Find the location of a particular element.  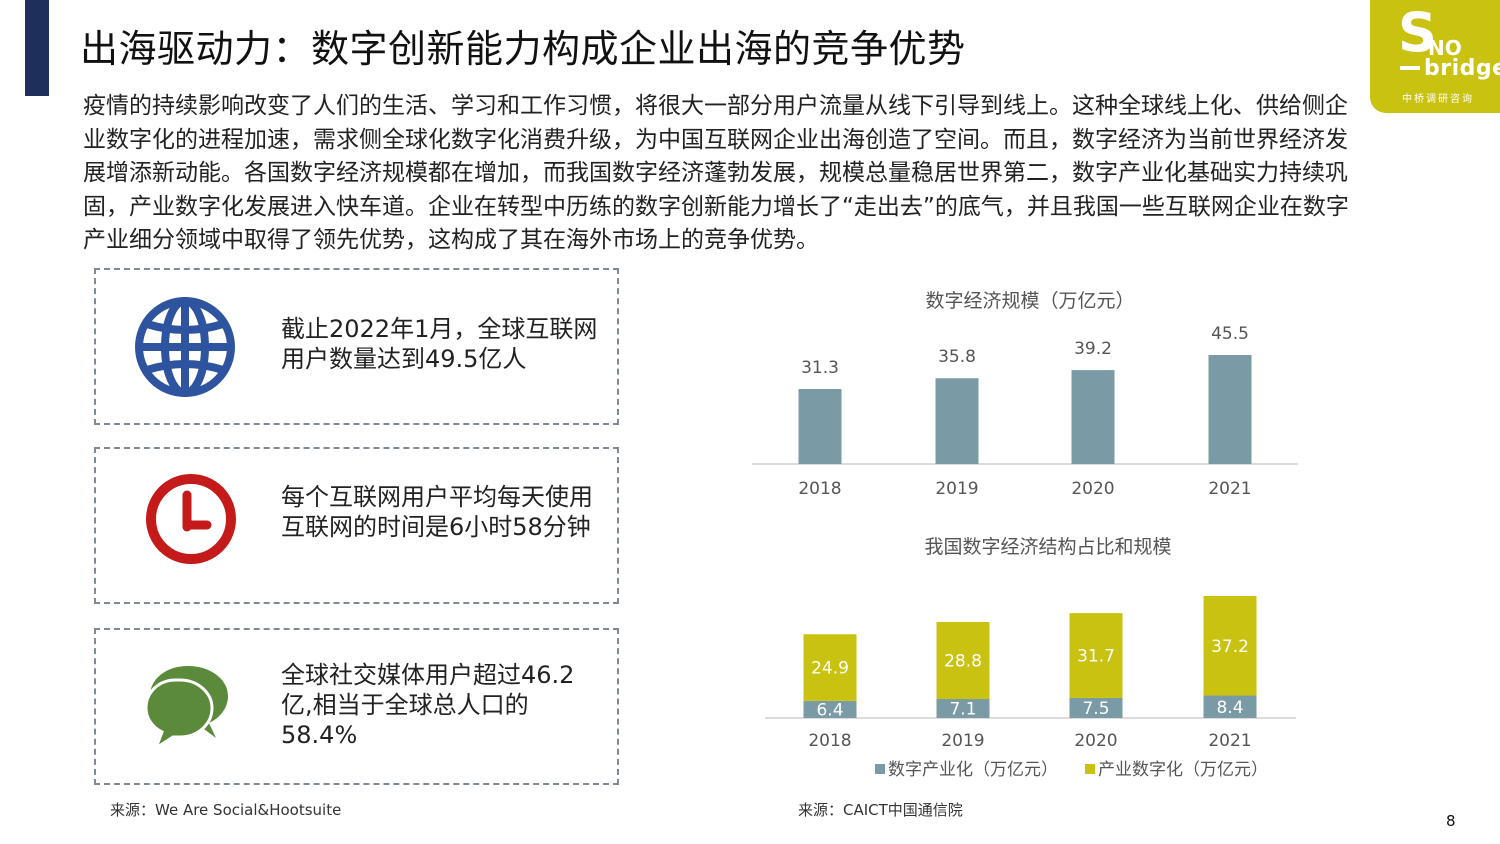

stat-text: 全球社交媒体用户超过46.2亿,相当于全球总人口的58.4% is located at coordinates (428, 705).